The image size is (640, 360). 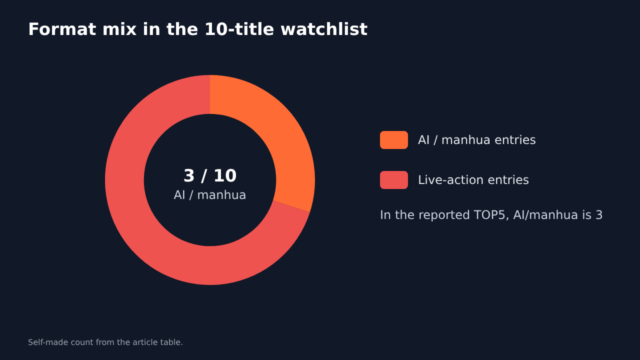 What do you see at coordinates (210, 176) in the screenshot?
I see `text: 3 / 10` at bounding box center [210, 176].